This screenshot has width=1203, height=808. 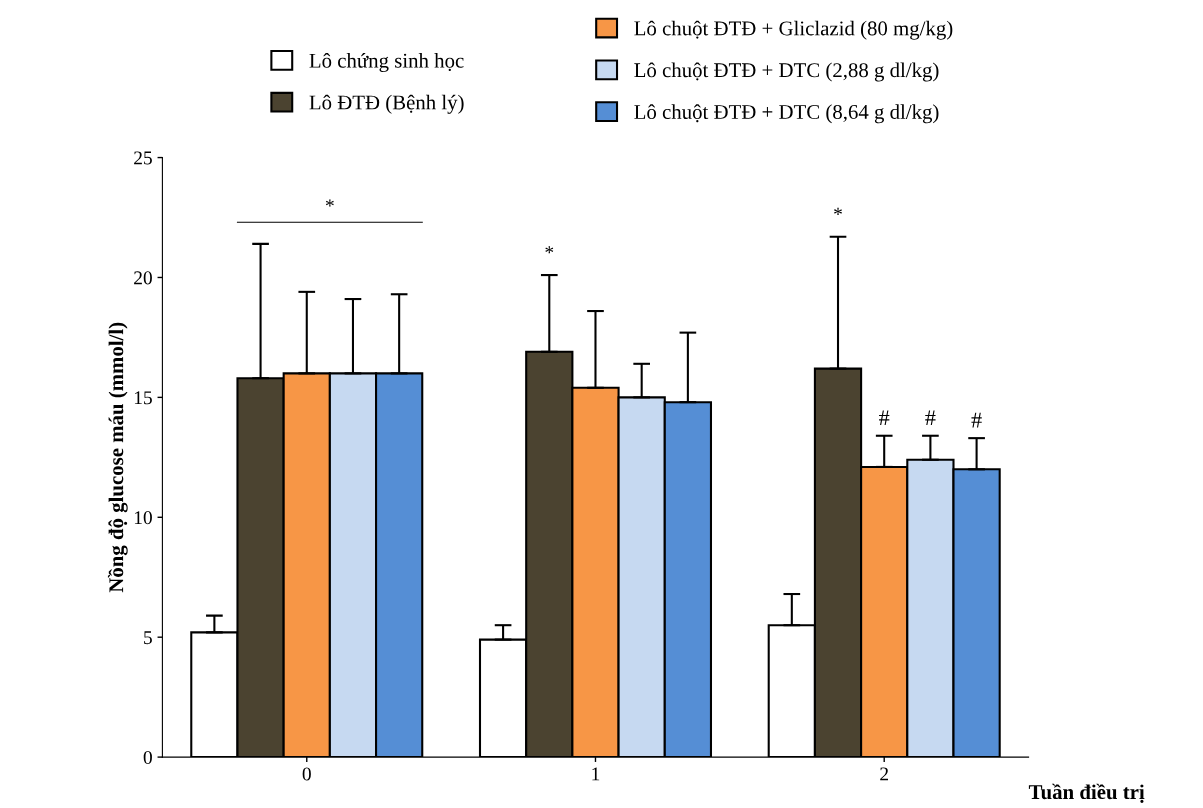 What do you see at coordinates (147, 757) in the screenshot?
I see `y-tick-label: 0` at bounding box center [147, 757].